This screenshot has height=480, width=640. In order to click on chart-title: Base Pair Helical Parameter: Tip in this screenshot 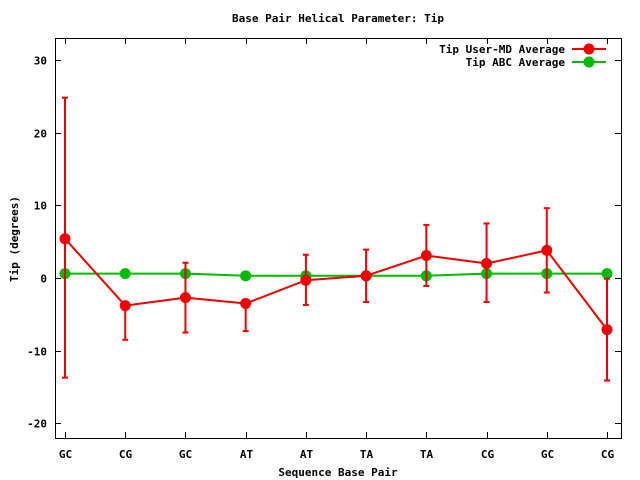, I will do `click(338, 18)`.